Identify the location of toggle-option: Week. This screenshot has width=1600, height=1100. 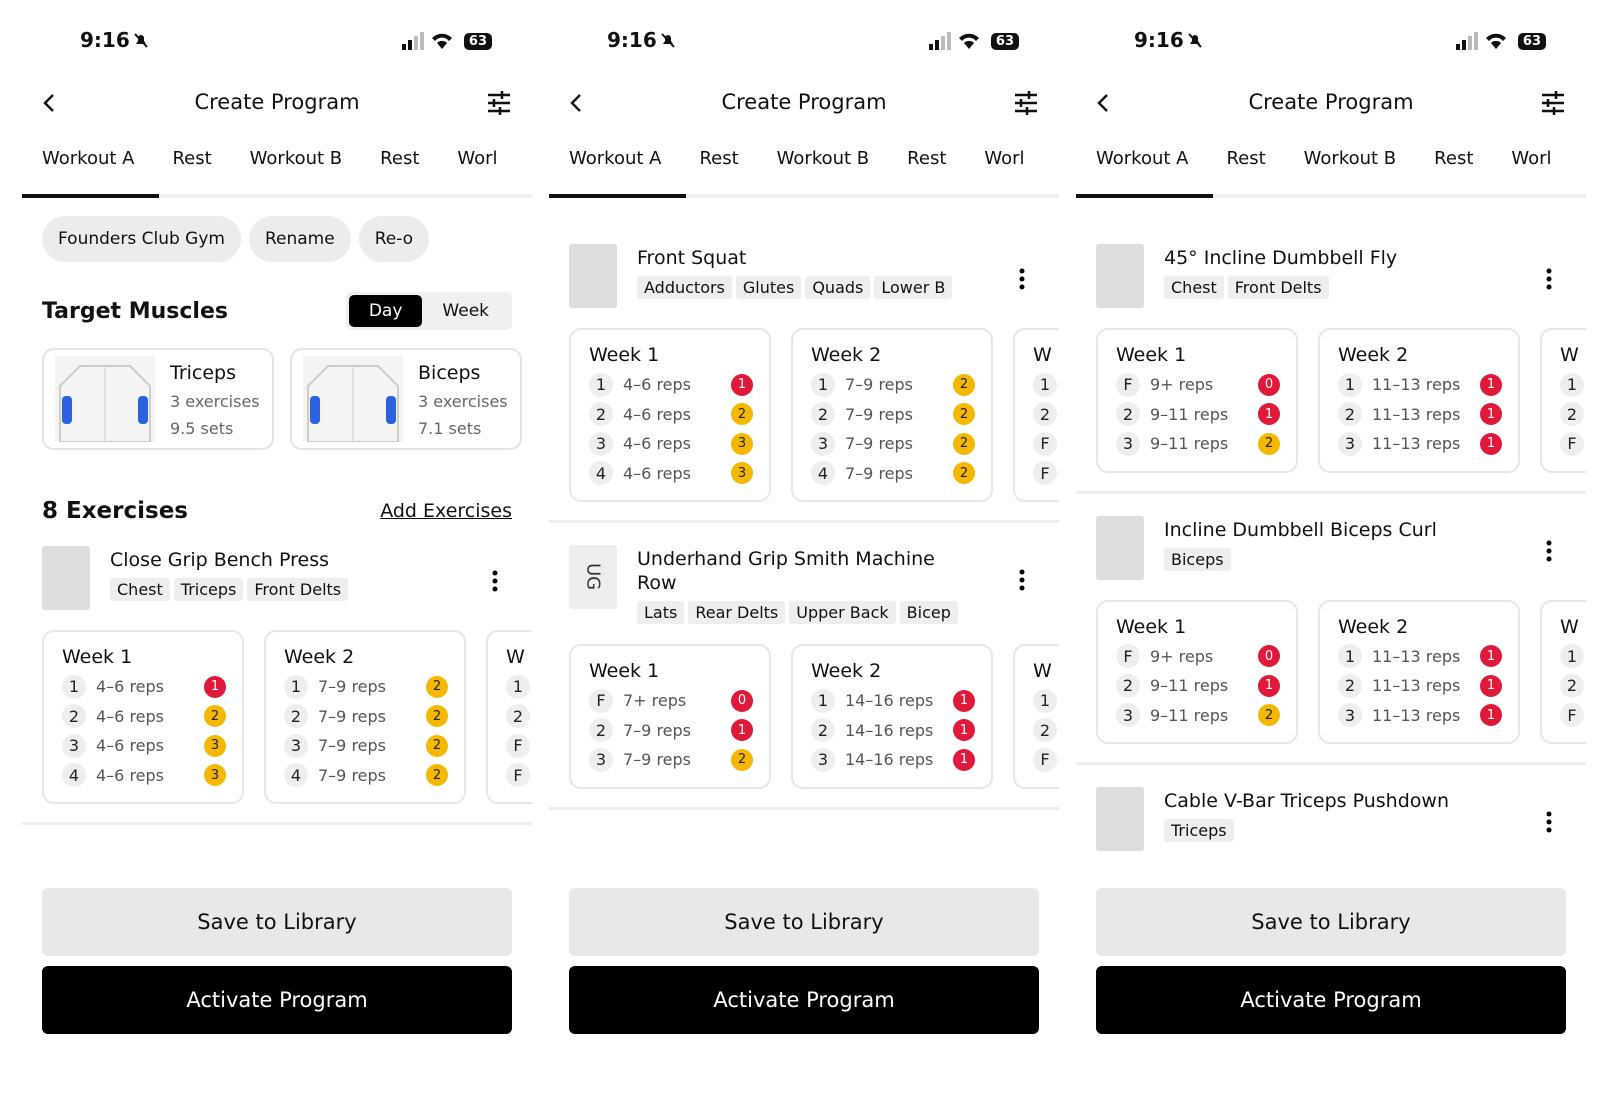
(465, 311).